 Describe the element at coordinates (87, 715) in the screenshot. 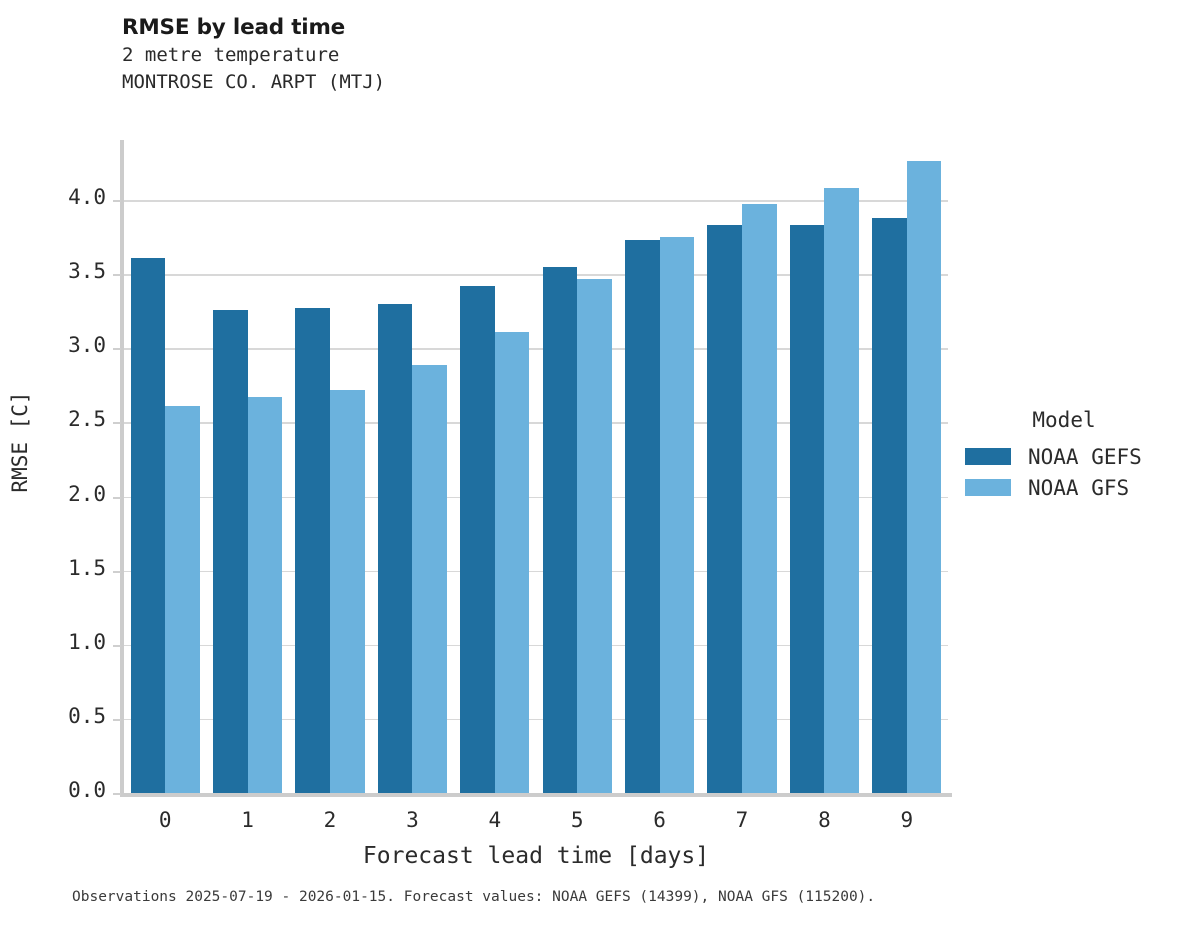

I see `y-axis-tick-label: 0.5` at that location.